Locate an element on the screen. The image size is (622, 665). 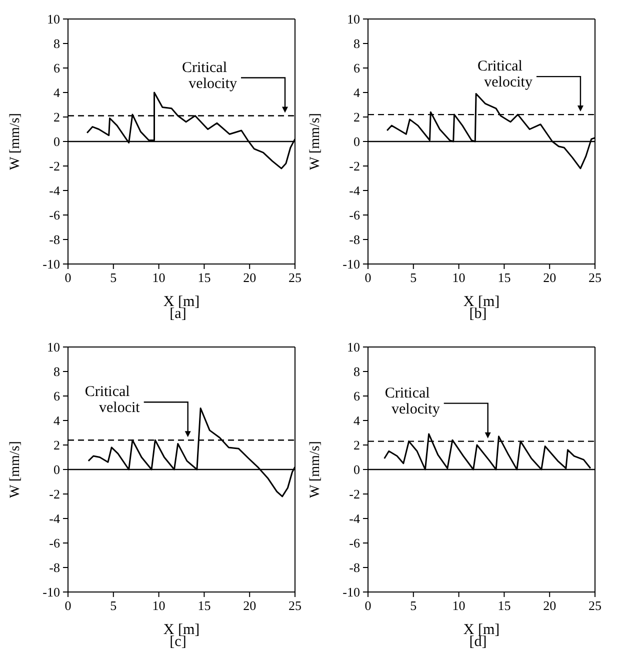
annotation: Critical velocit is located at coordinates (112, 400).